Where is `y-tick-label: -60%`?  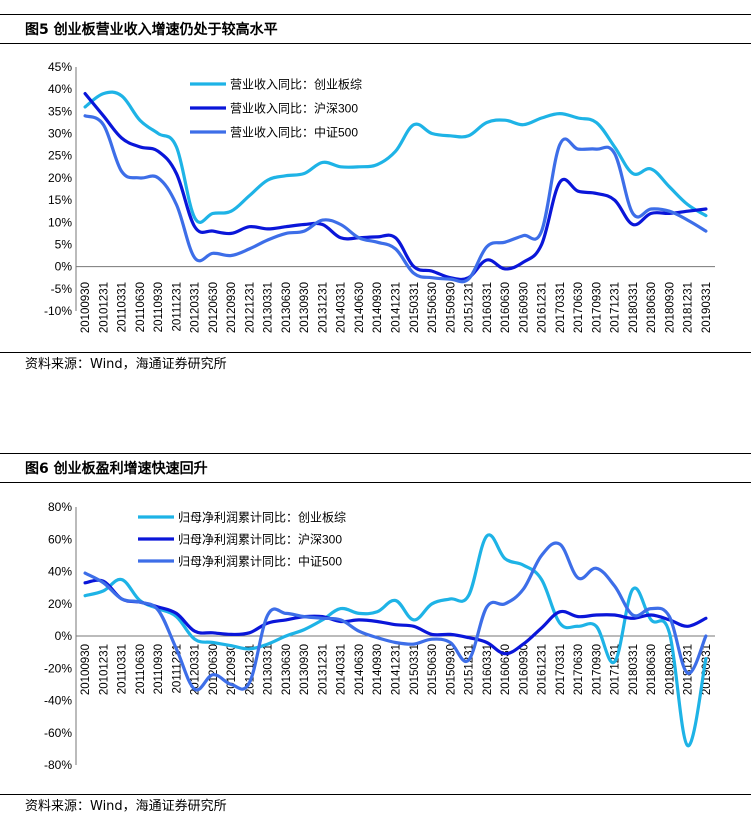
y-tick-label: -60% is located at coordinates (58, 733).